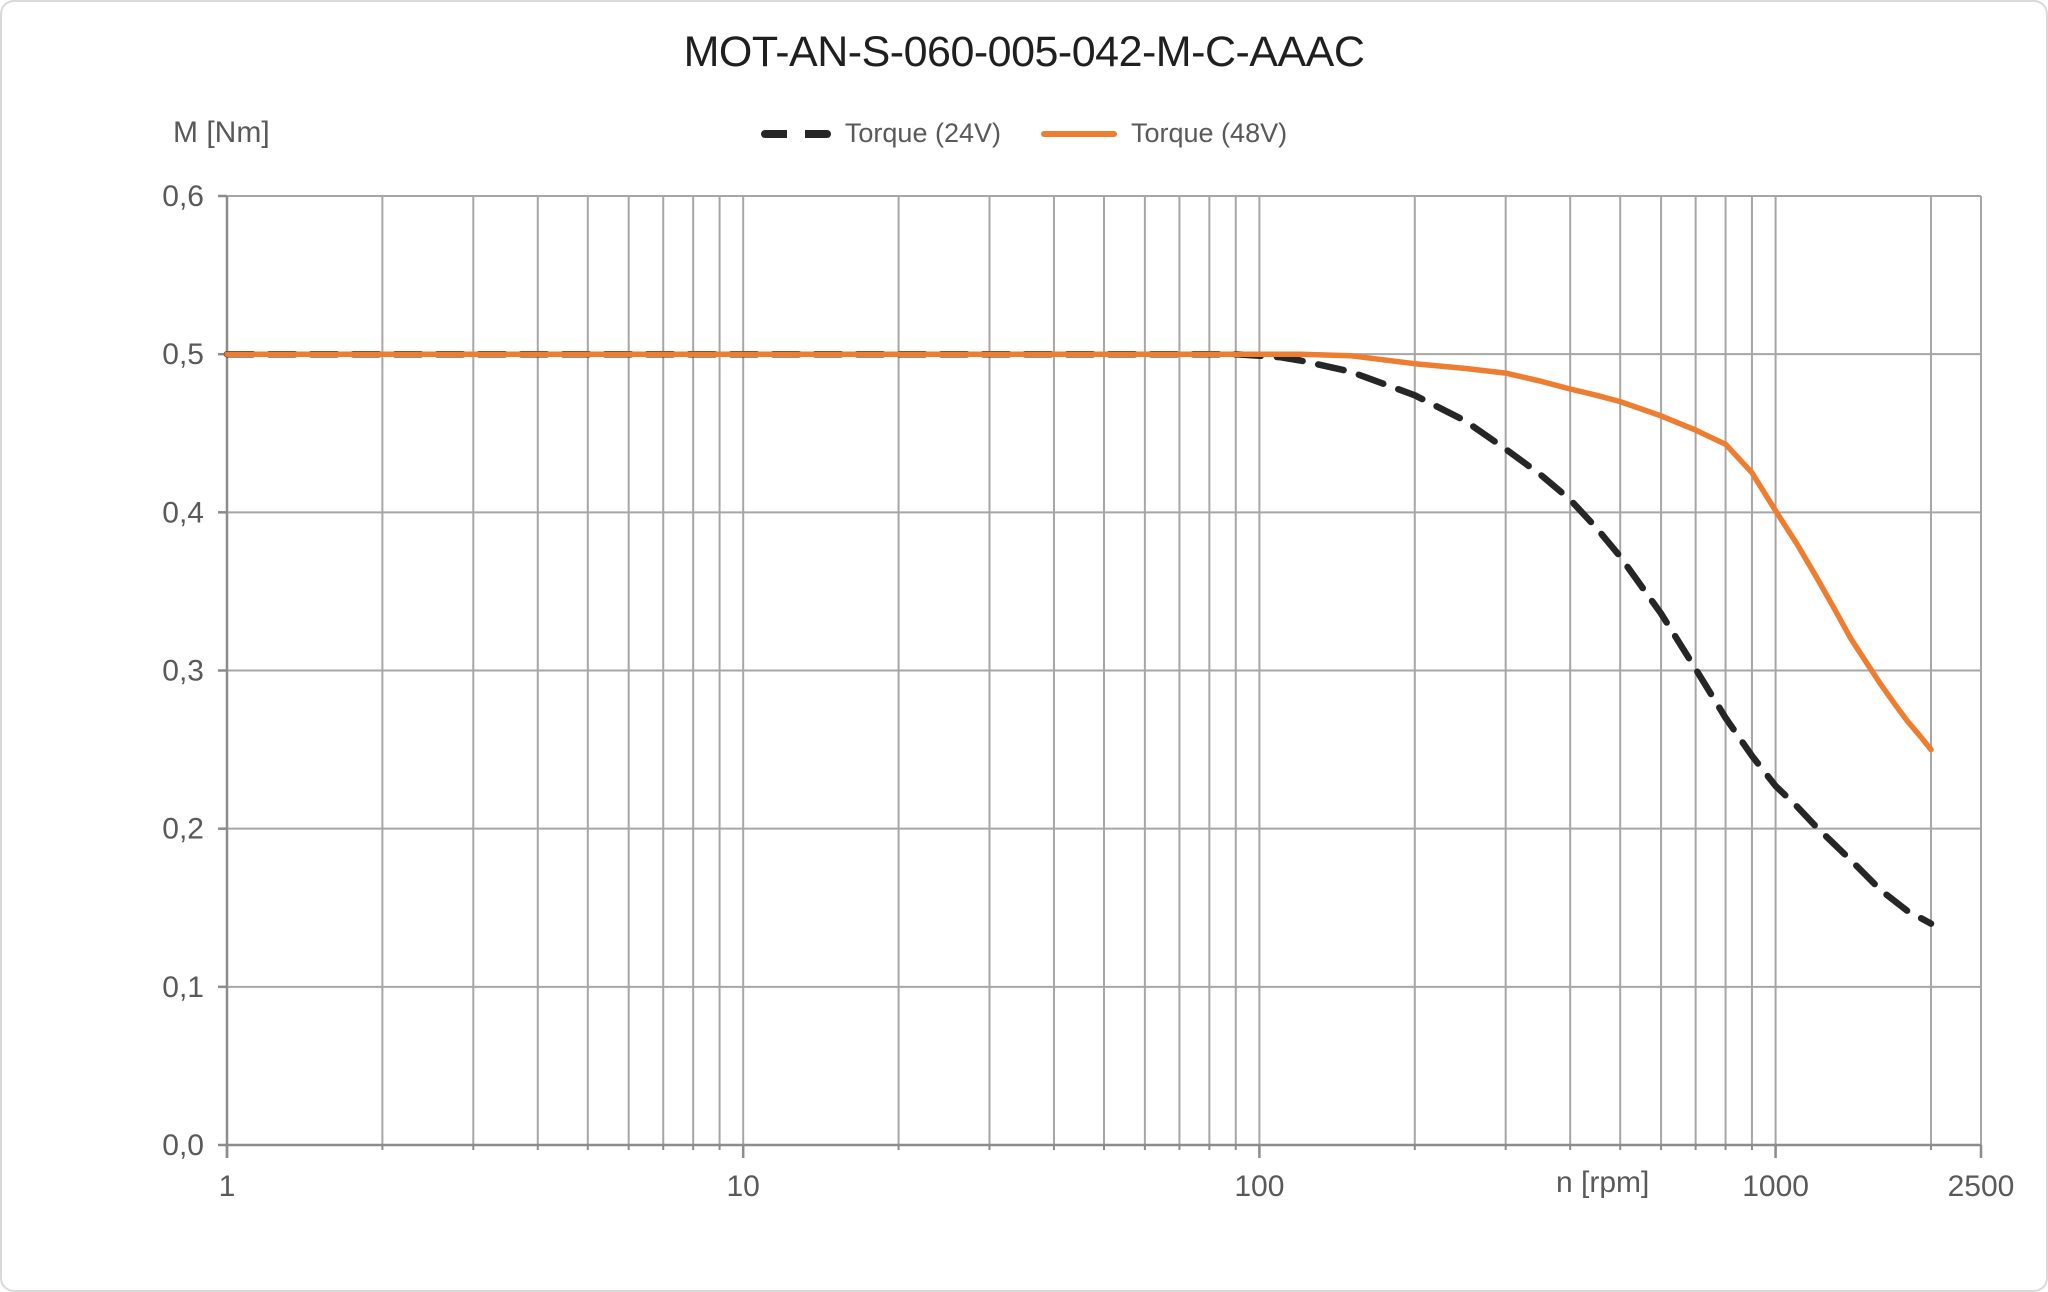 This screenshot has width=2048, height=1292. Describe the element at coordinates (1209, 133) in the screenshot. I see `legend-label-torque-48v: Torque (48V)` at that location.